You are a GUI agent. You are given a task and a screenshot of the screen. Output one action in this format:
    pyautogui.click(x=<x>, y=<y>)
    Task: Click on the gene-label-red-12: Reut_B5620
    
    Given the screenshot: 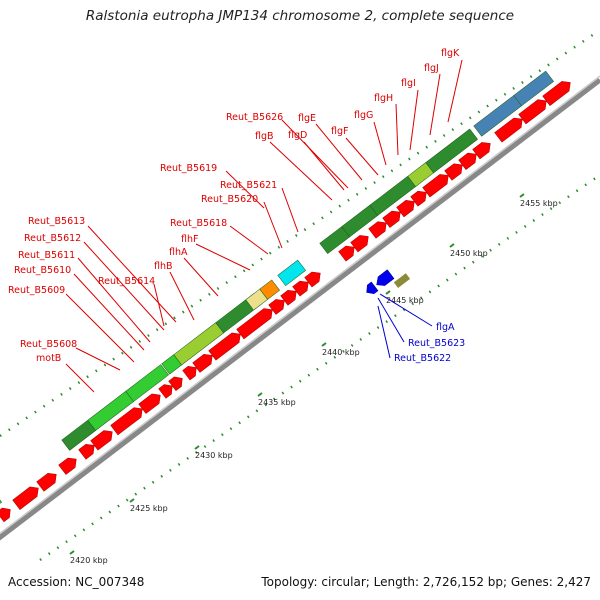 What is the action you would take?
    pyautogui.click(x=229, y=199)
    